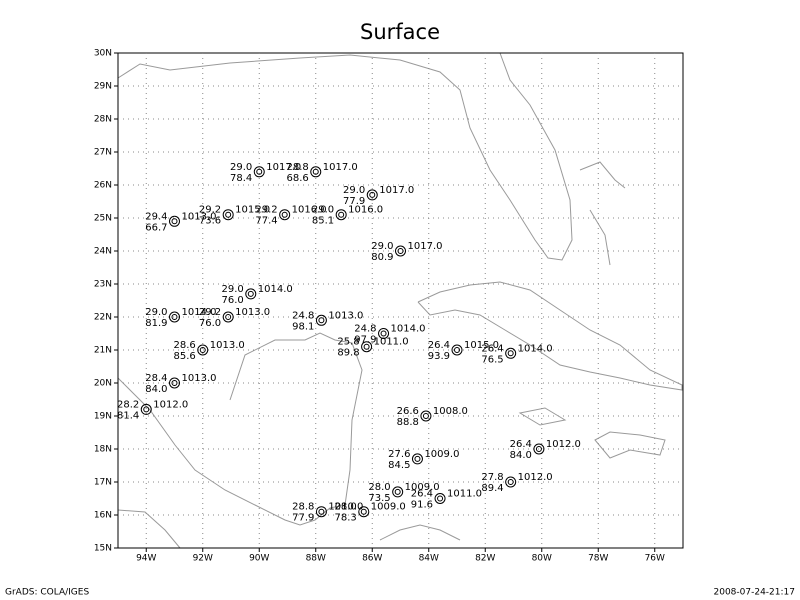  I want to click on y-tick-label: 27N, so click(103, 153).